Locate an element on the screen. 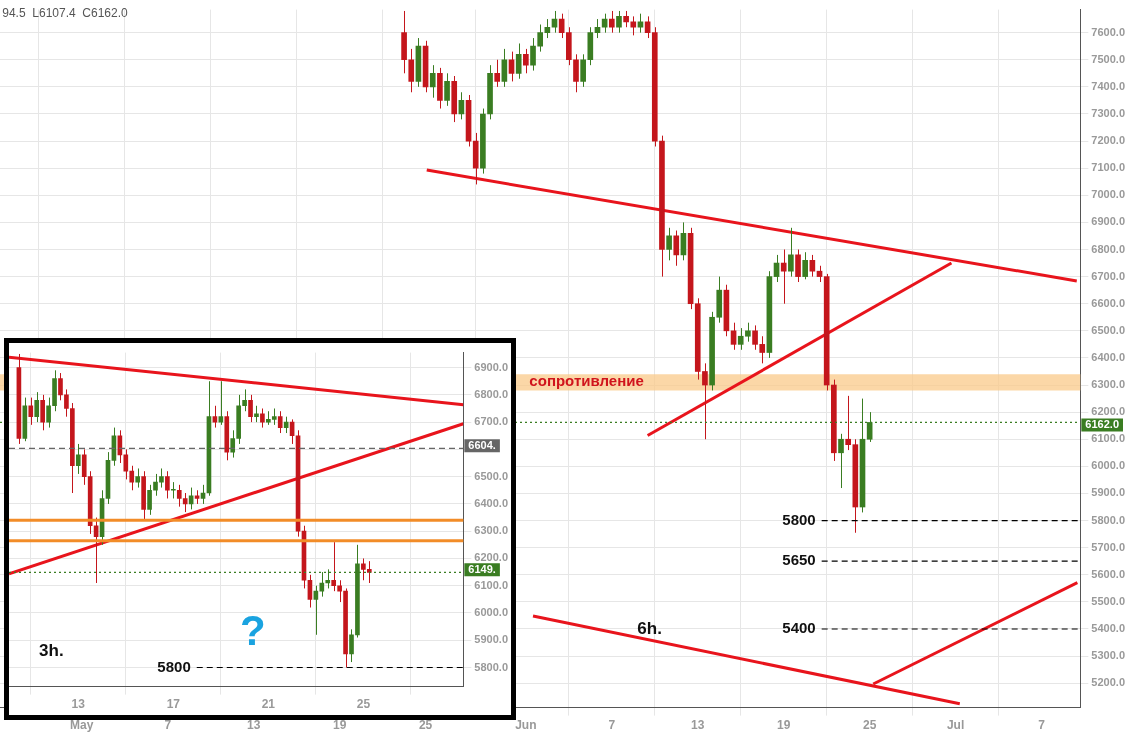  y-tick-label: 7100.0 is located at coordinates (1108, 167).